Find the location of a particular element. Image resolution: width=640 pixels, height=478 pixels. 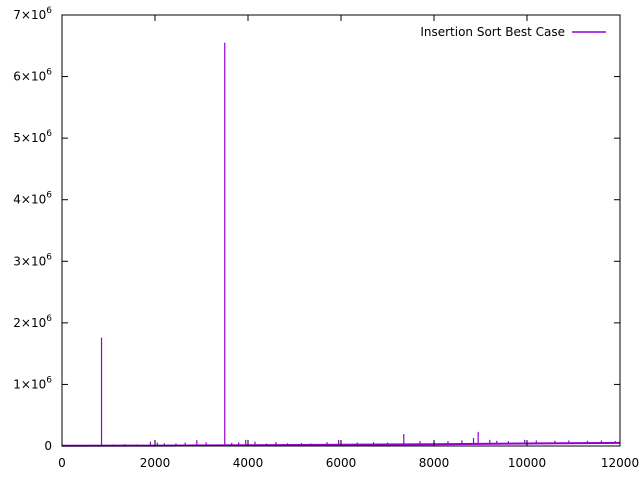

y-tick-label: 3×10⁶ is located at coordinates (32, 260).